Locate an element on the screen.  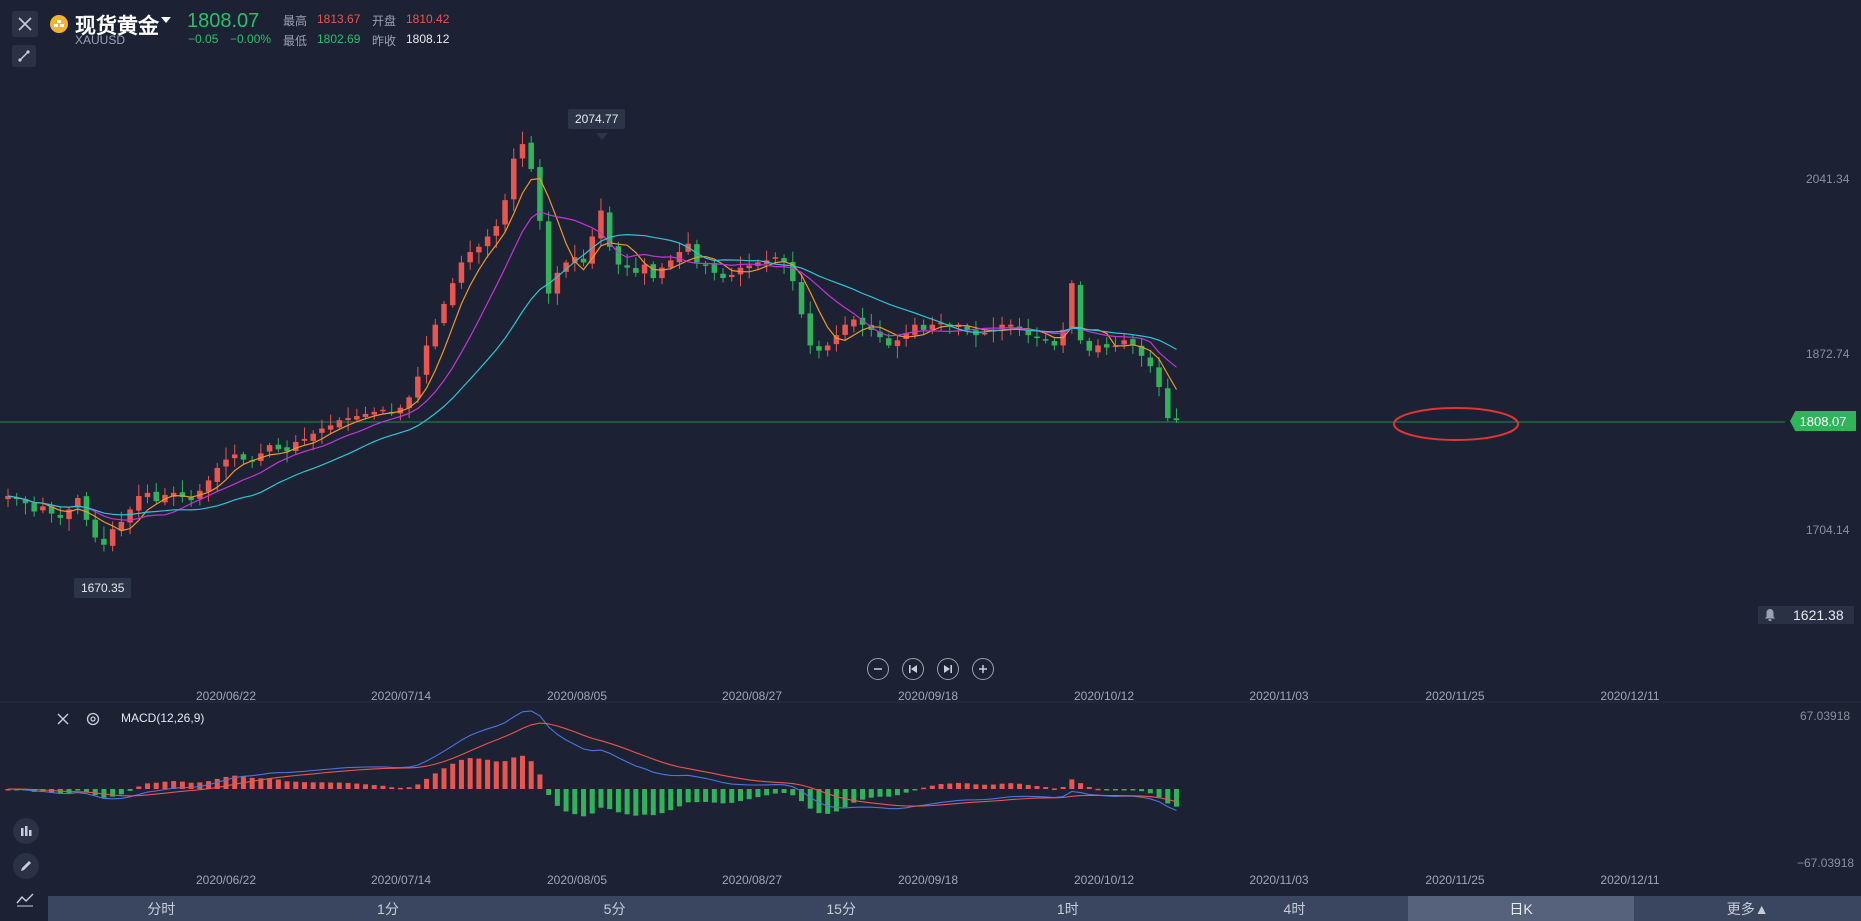
period-tab-1m: 1分 is located at coordinates (388, 908).